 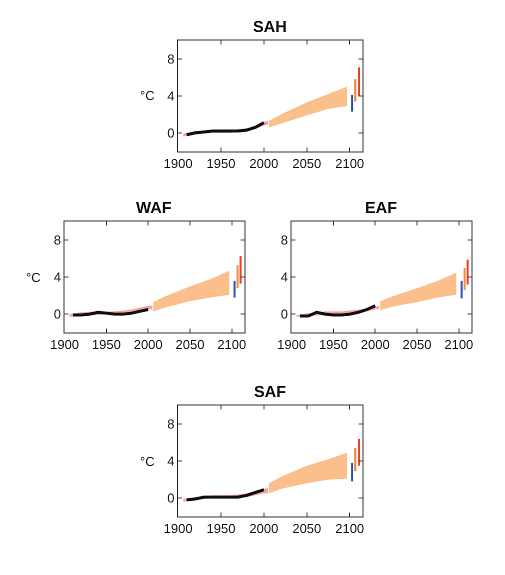 I want to click on chart-title: WAF, so click(x=154, y=208).